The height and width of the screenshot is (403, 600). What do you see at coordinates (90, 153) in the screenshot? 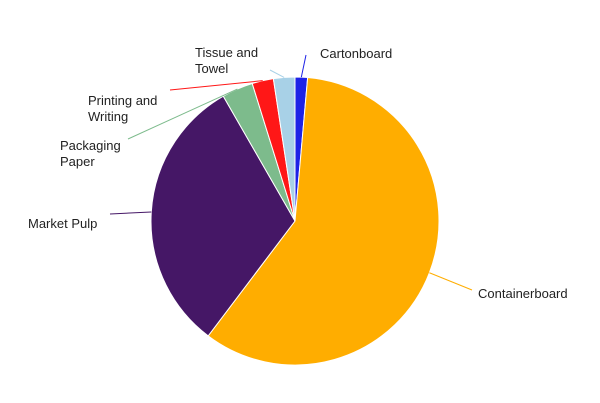
I see `slice-label-packaging-paper: Packaging Paper` at bounding box center [90, 153].